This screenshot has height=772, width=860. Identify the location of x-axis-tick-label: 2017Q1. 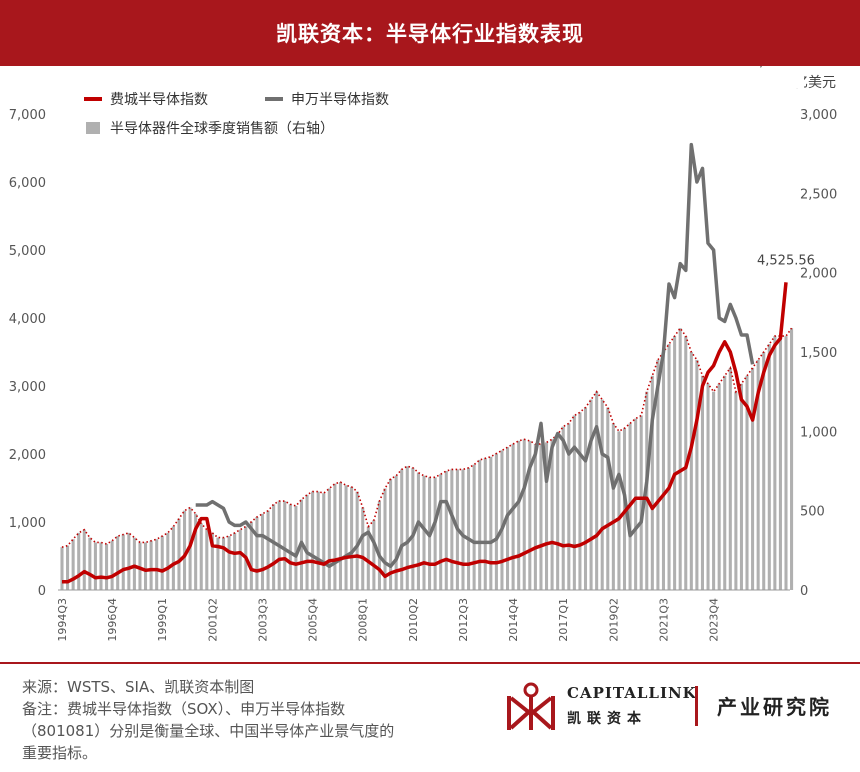
(563, 620).